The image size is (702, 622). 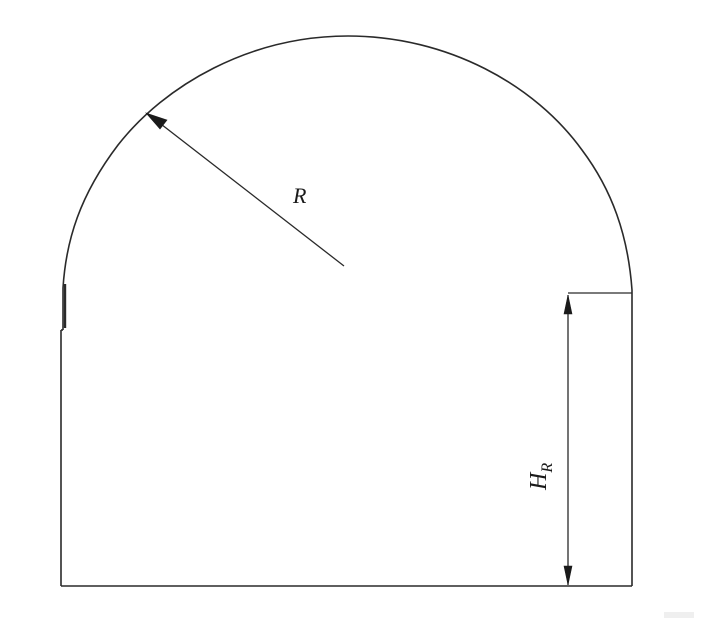 I want to click on height-arrowhead-top, so click(x=568, y=304).